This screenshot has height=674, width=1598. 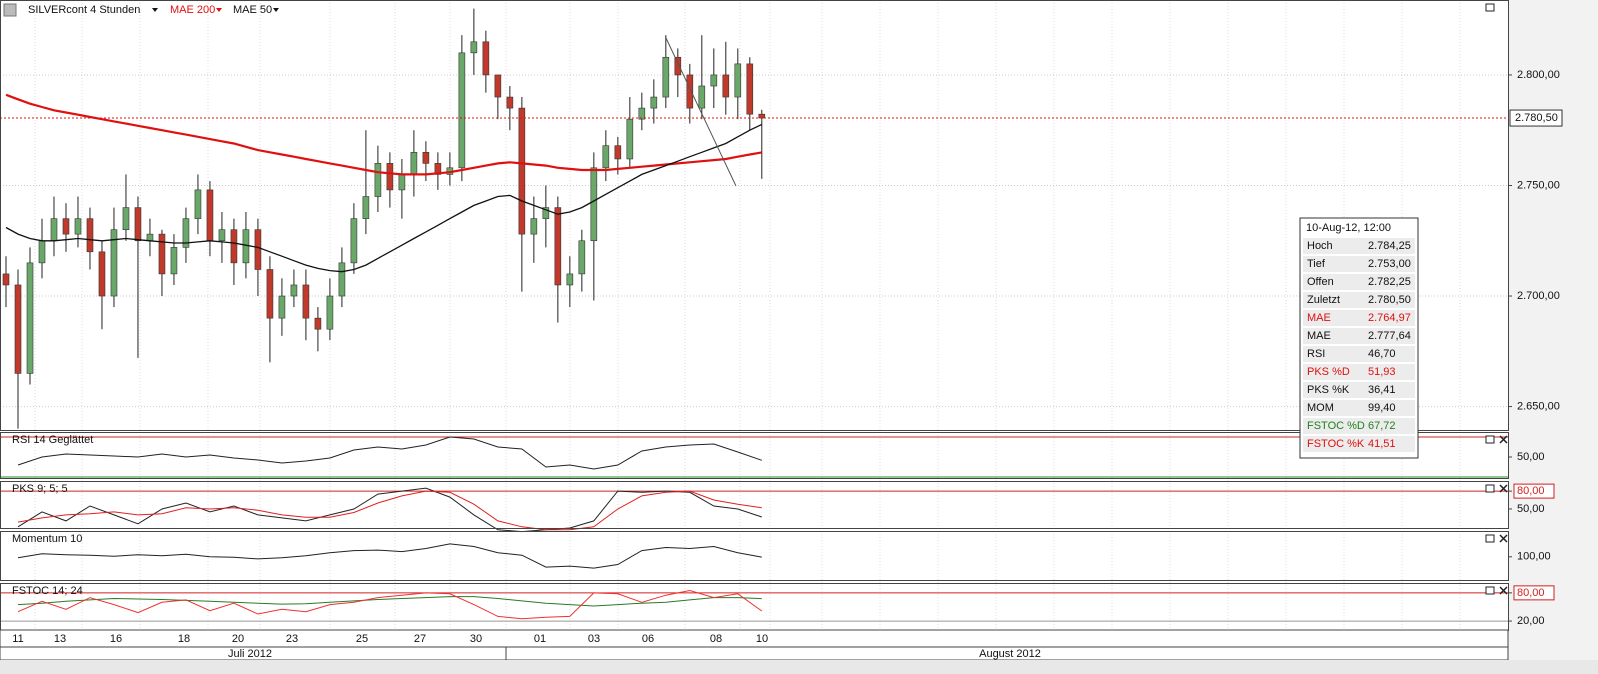 I want to click on info-title: 10-Aug-12, 12:00, so click(x=1348, y=228).